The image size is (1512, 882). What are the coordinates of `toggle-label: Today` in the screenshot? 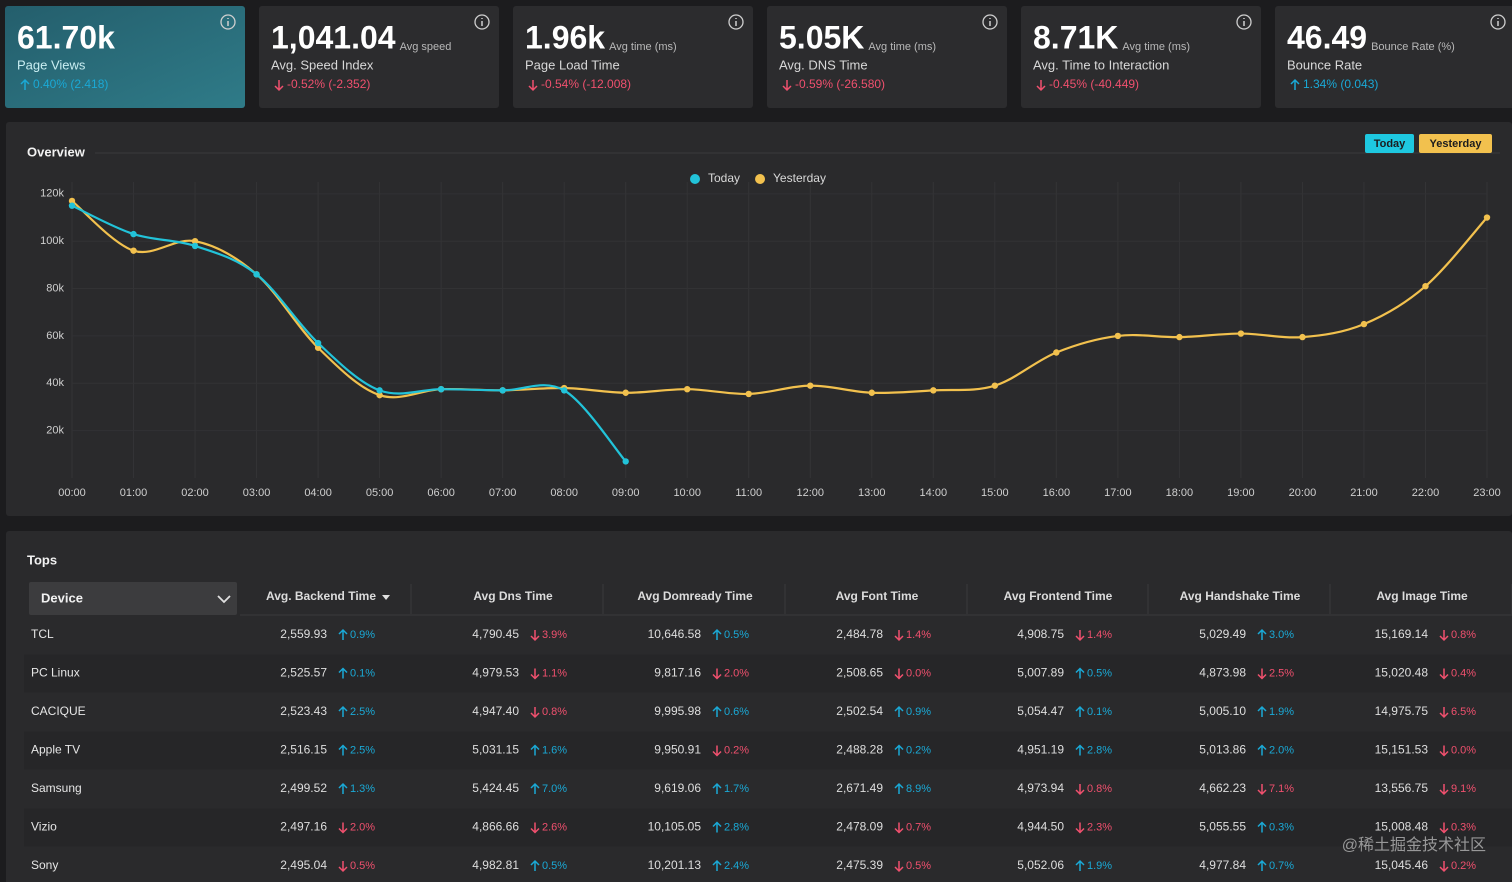 It's located at (1390, 144).